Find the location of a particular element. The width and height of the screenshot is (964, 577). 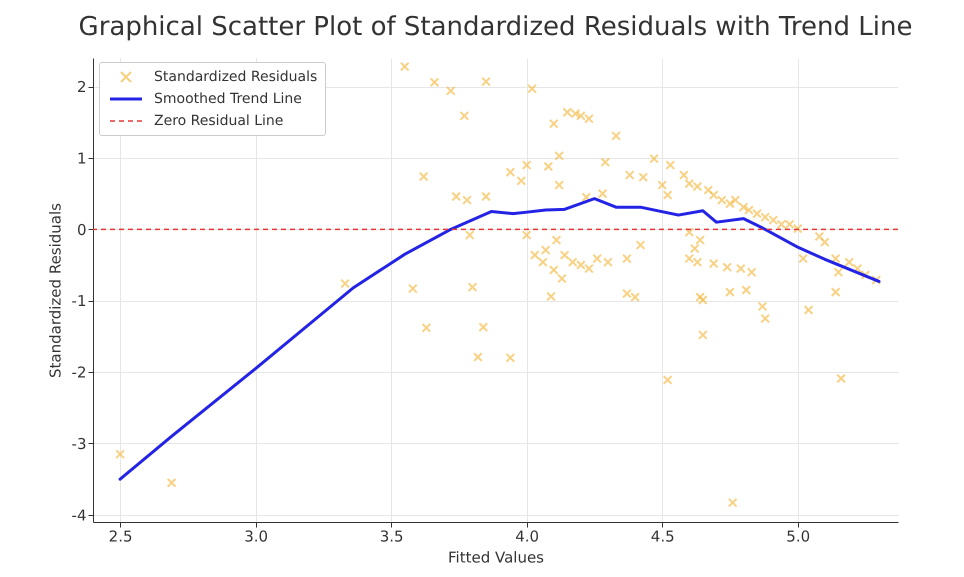

x-tick-label: 2.5 is located at coordinates (120, 537).